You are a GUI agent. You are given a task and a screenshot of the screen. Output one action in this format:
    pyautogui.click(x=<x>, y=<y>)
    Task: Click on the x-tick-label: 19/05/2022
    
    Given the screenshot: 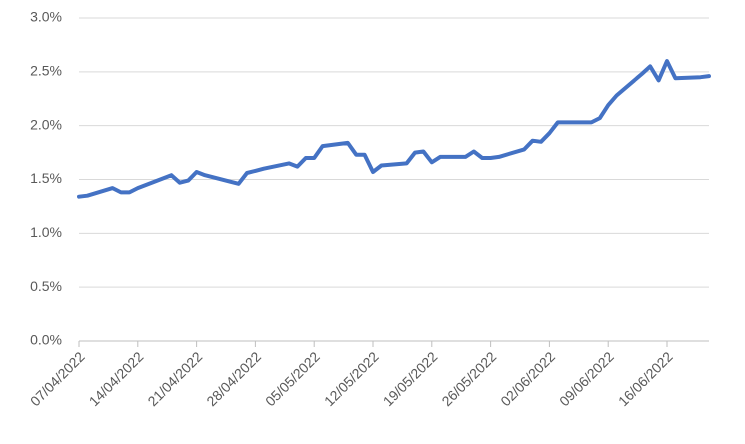 What is the action you would take?
    pyautogui.click(x=410, y=378)
    